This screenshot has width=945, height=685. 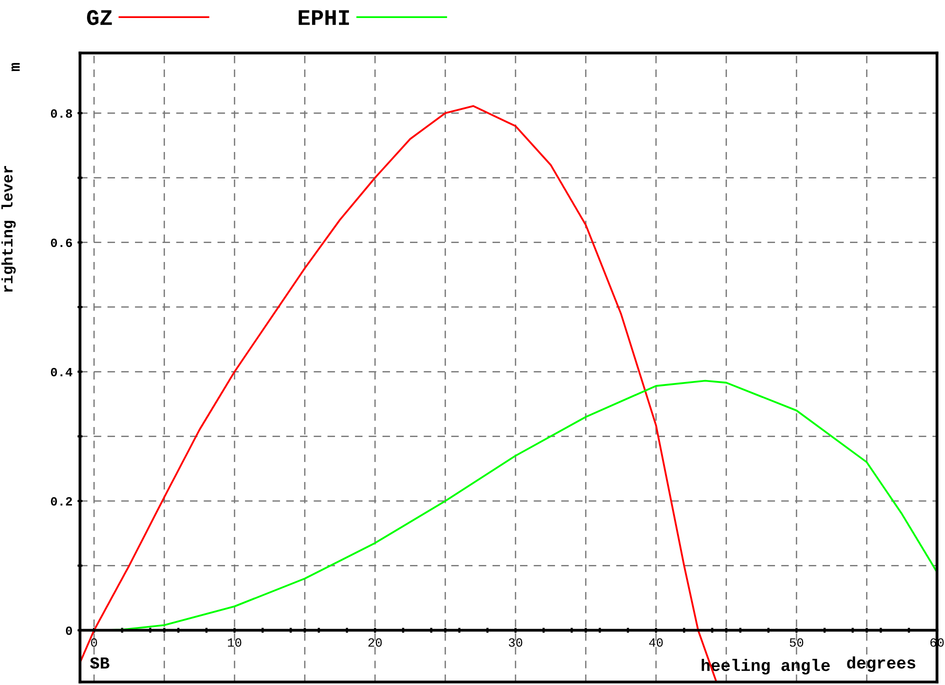 What do you see at coordinates (375, 642) in the screenshot?
I see `x-tick-label: 20` at bounding box center [375, 642].